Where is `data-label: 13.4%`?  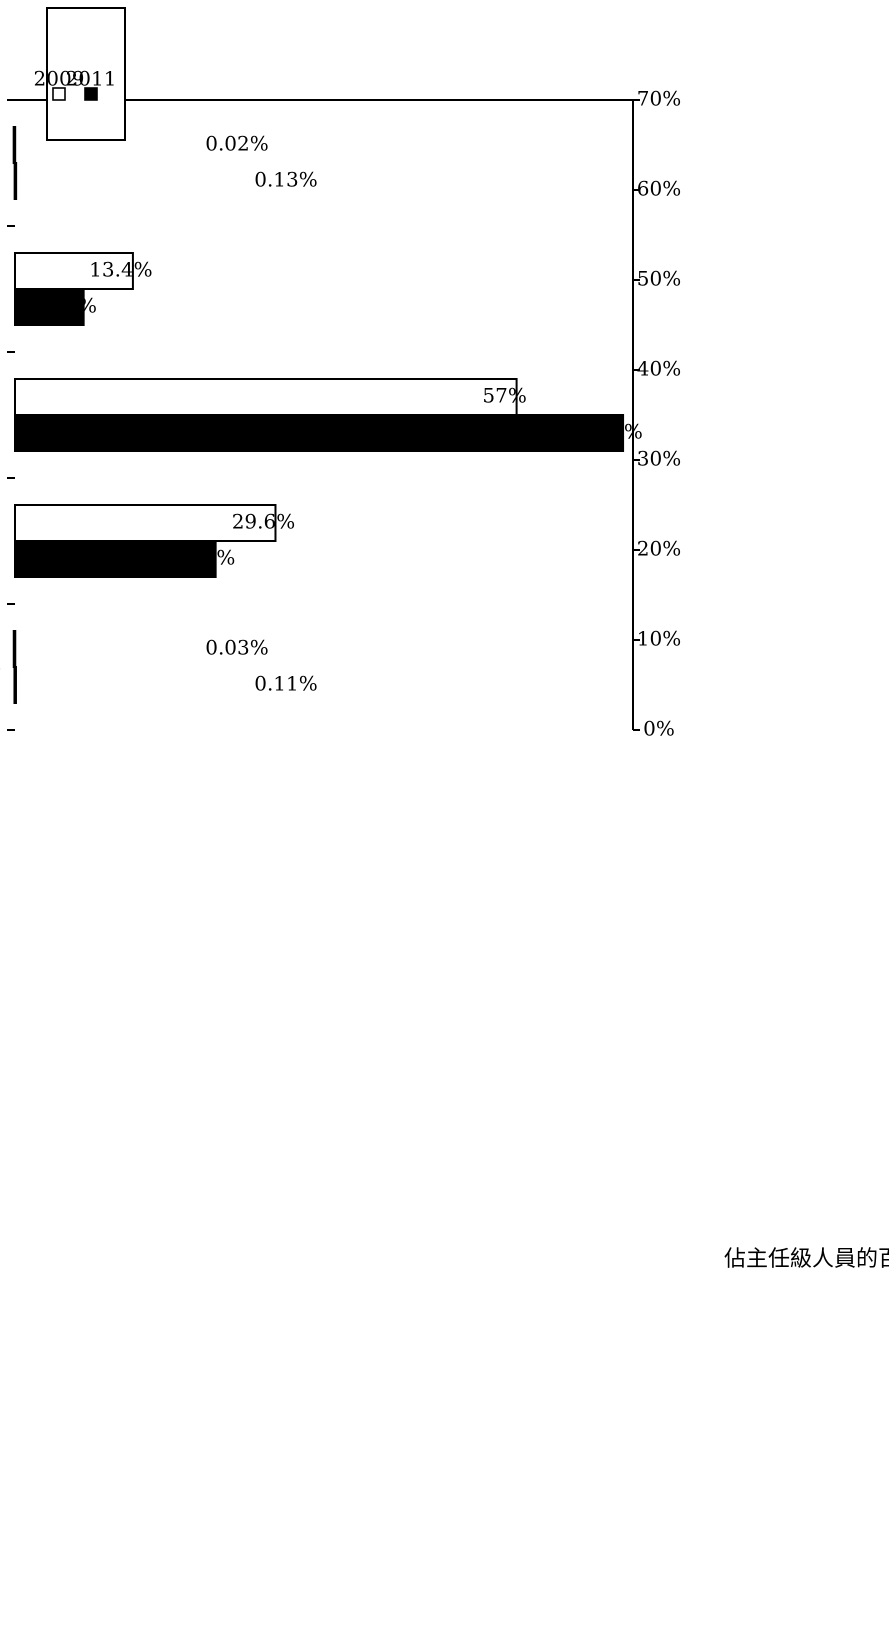 data-label: 13.4% is located at coordinates (121, 270).